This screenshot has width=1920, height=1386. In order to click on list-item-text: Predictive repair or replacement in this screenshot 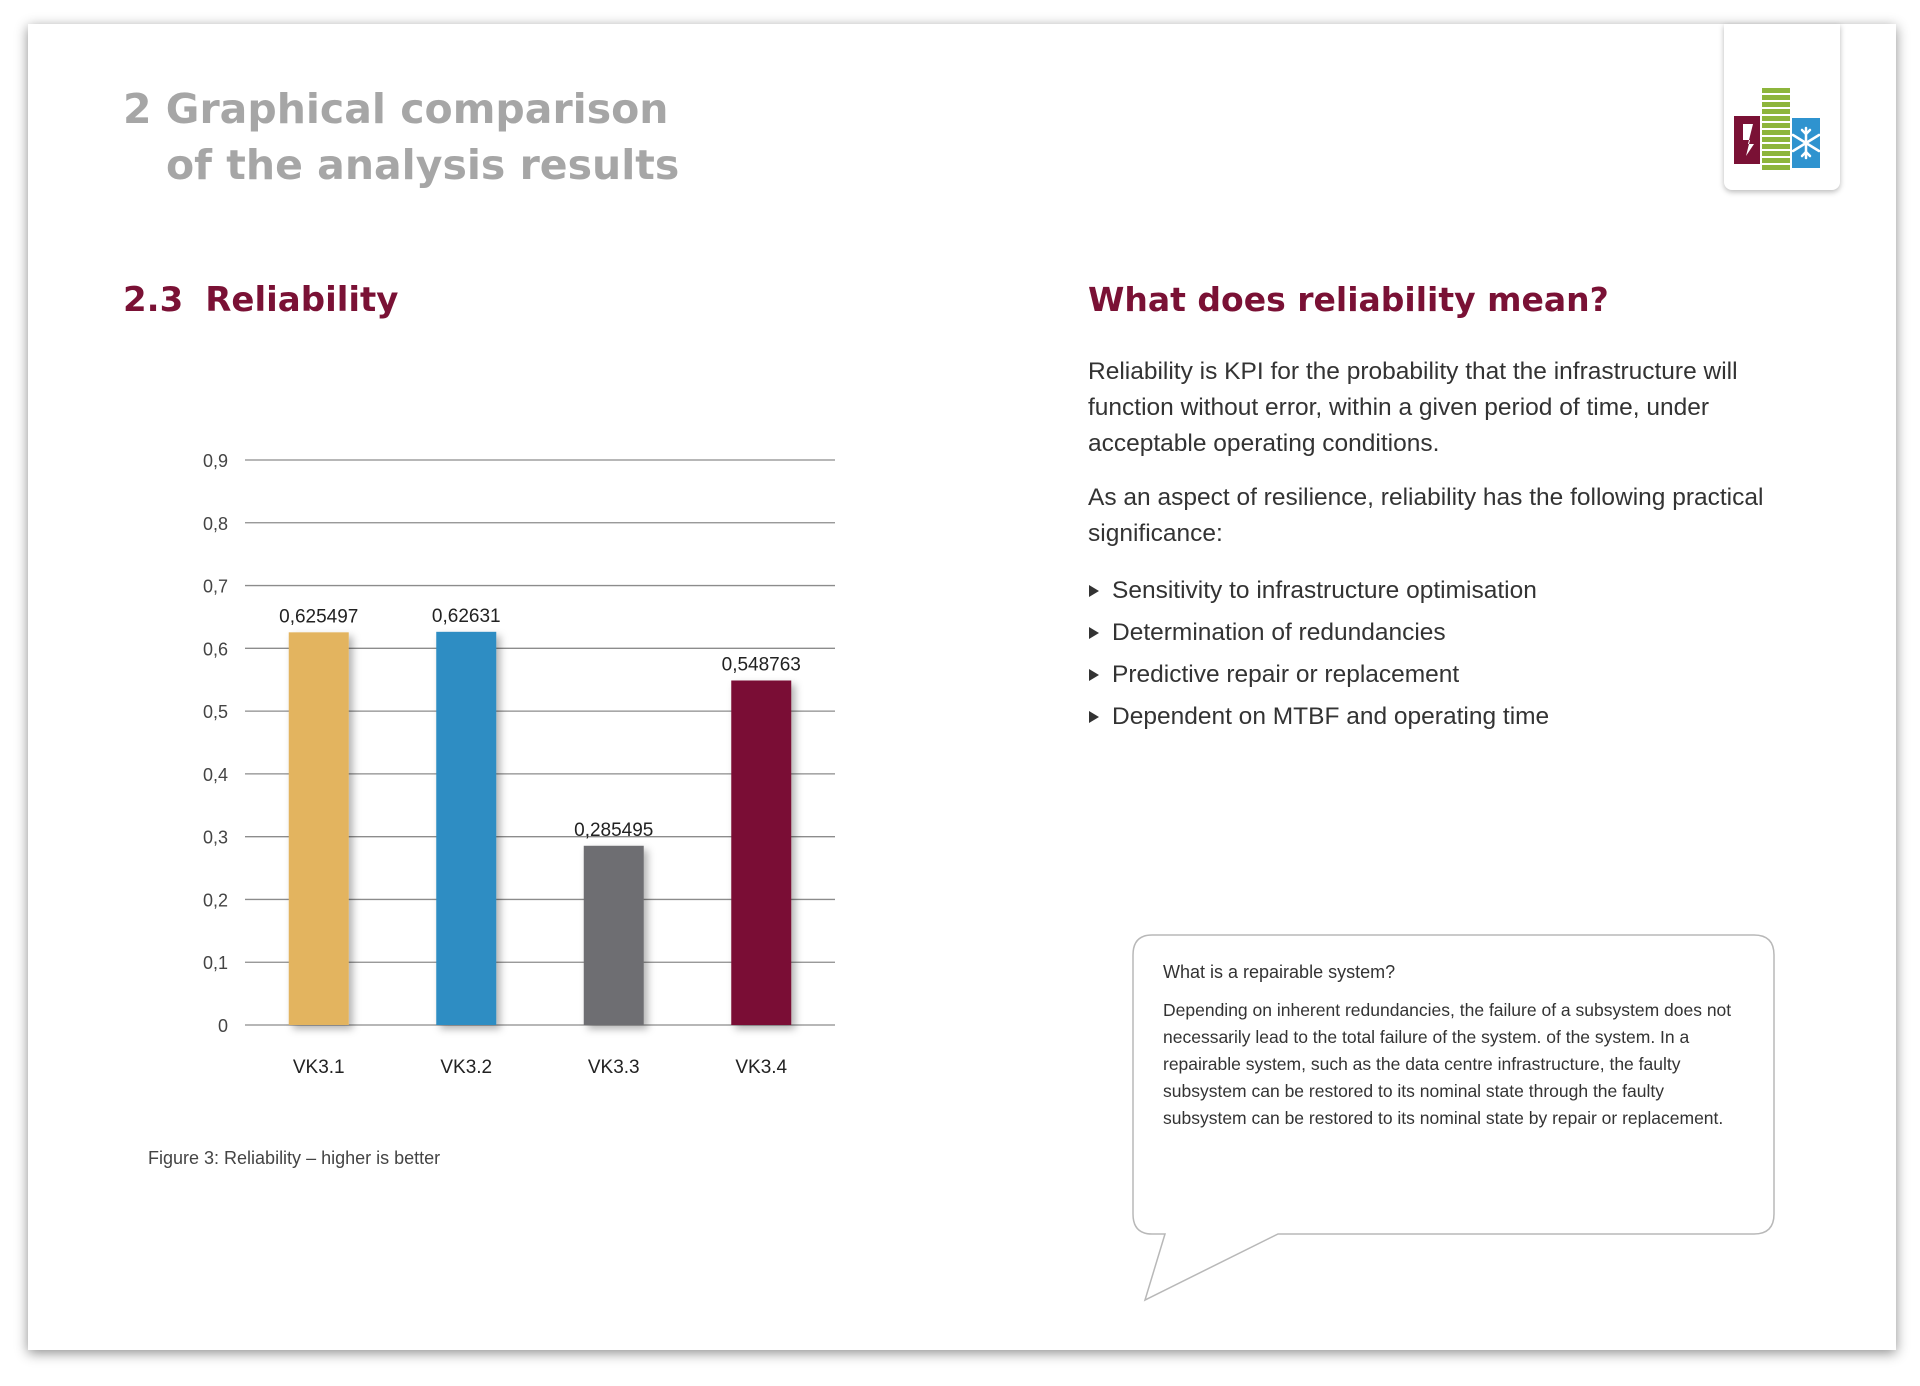, I will do `click(1286, 674)`.